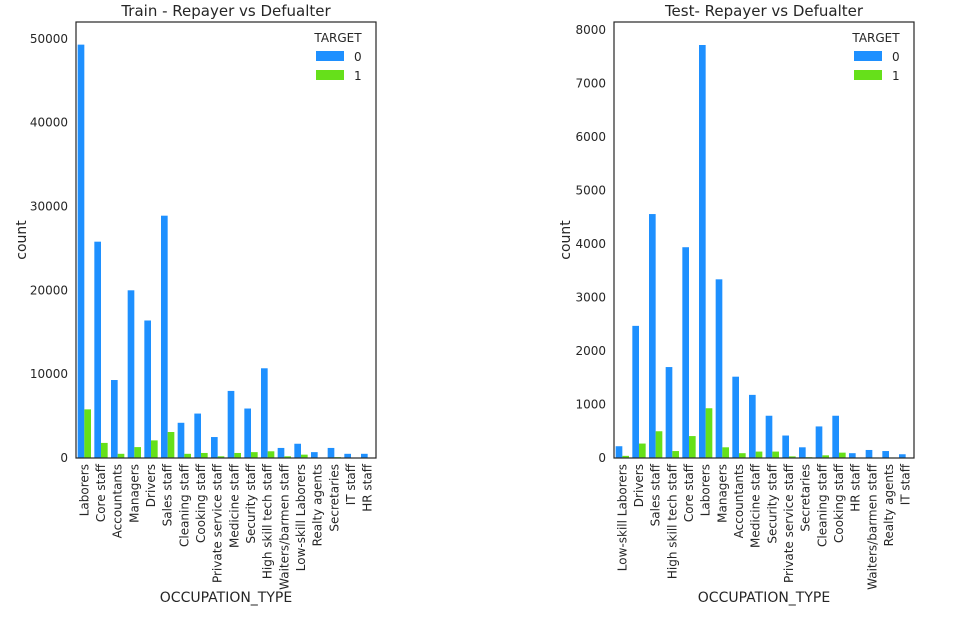 The width and height of the screenshot is (969, 618). Describe the element at coordinates (84, 490) in the screenshot. I see `train-x-tick-label: Laborers` at that location.